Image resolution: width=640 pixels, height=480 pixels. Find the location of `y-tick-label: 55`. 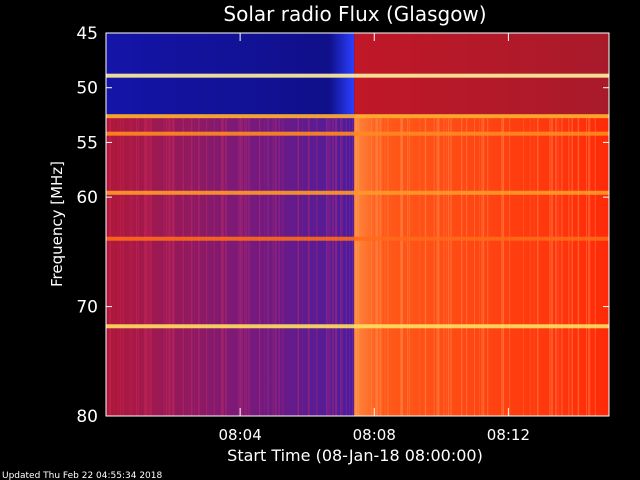

y-tick-label: 55 is located at coordinates (87, 143).